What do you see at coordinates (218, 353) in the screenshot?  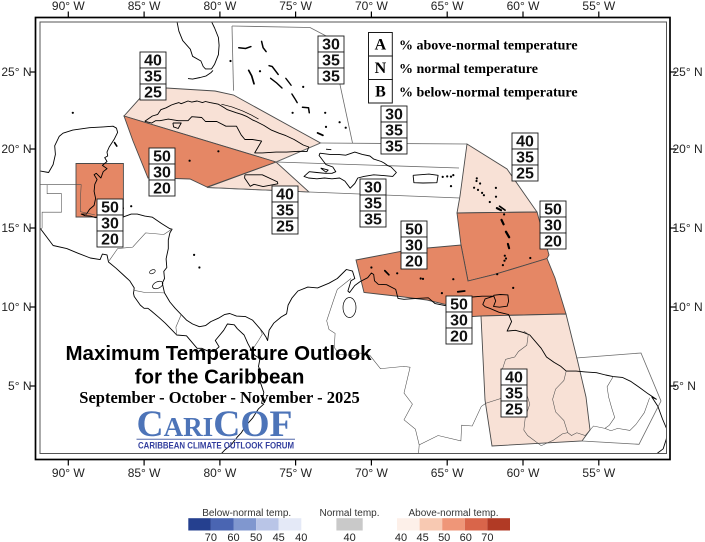 I see `svg-text: Maximum Temperature Outlook` at bounding box center [218, 353].